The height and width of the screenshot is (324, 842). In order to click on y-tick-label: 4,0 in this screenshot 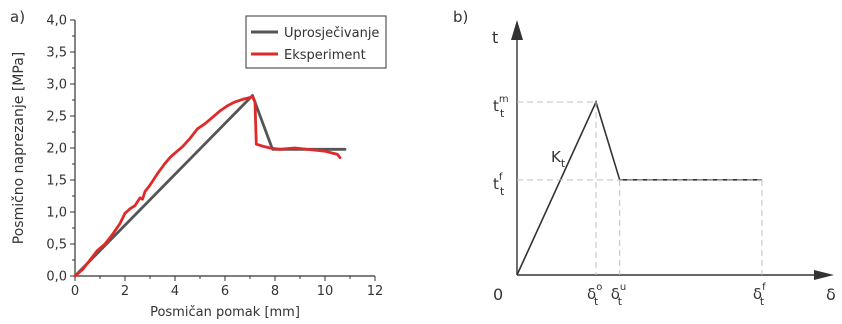, I will do `click(56, 21)`.